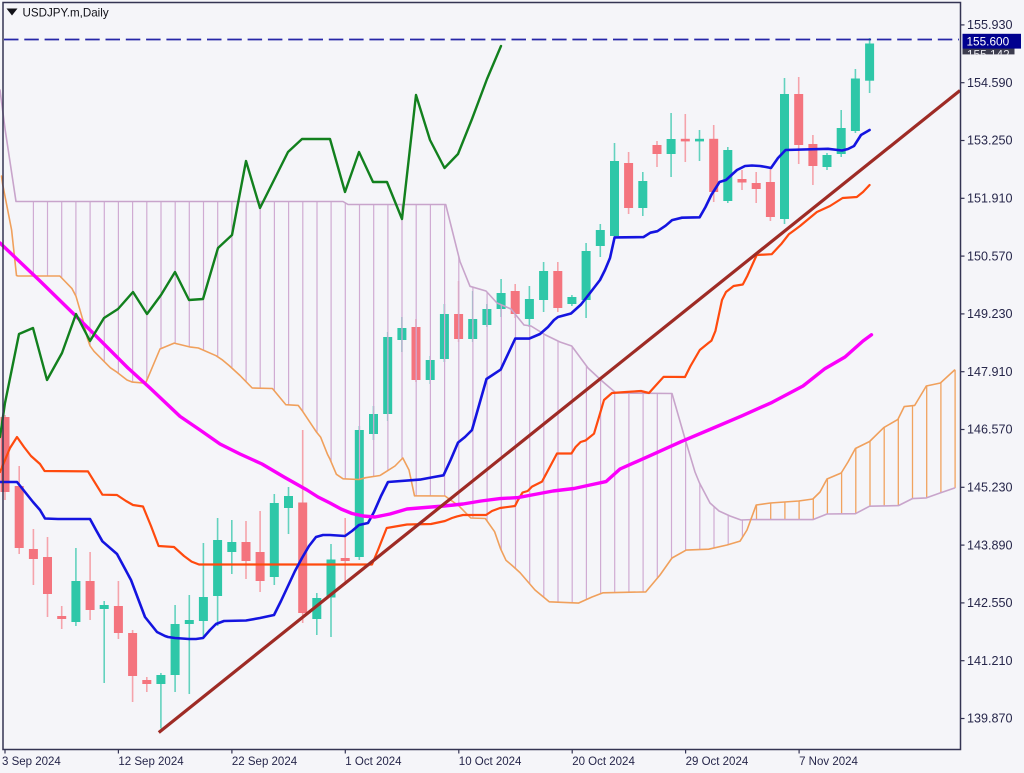 This screenshot has height=773, width=1024. I want to click on svg-text: 22 Sep 2024, so click(265, 762).